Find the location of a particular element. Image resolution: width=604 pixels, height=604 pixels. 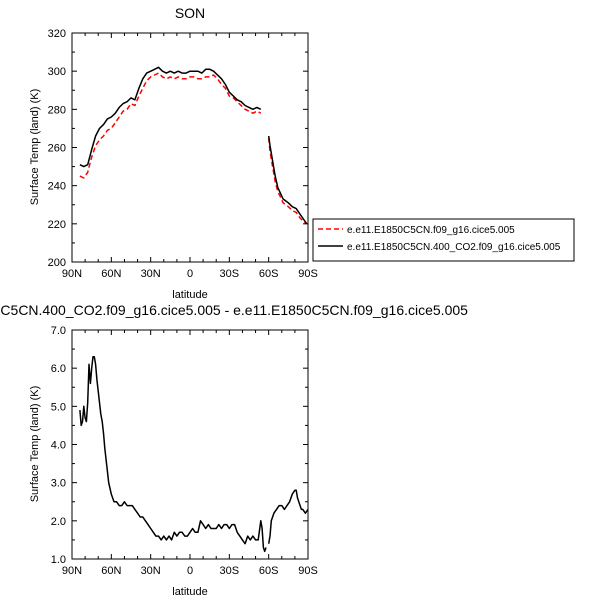

top-chart-title: SON is located at coordinates (190, 13).